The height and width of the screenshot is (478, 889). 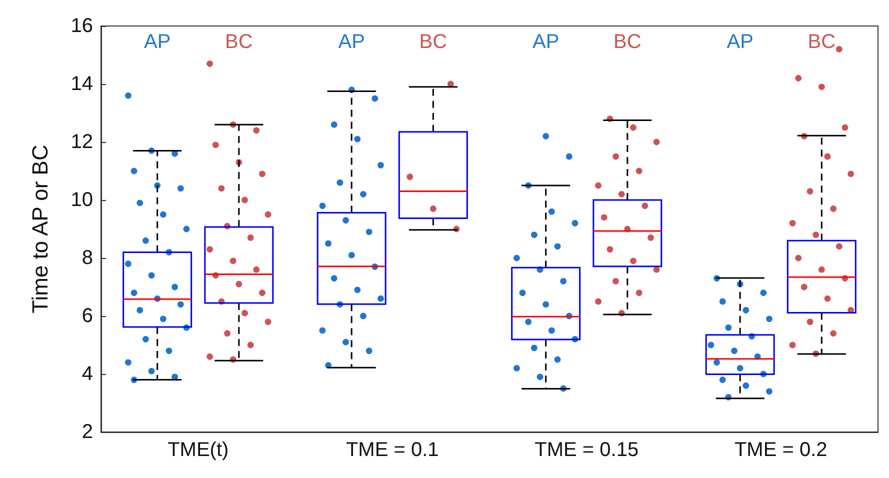 I want to click on y-tick-label: 8, so click(x=87, y=258).